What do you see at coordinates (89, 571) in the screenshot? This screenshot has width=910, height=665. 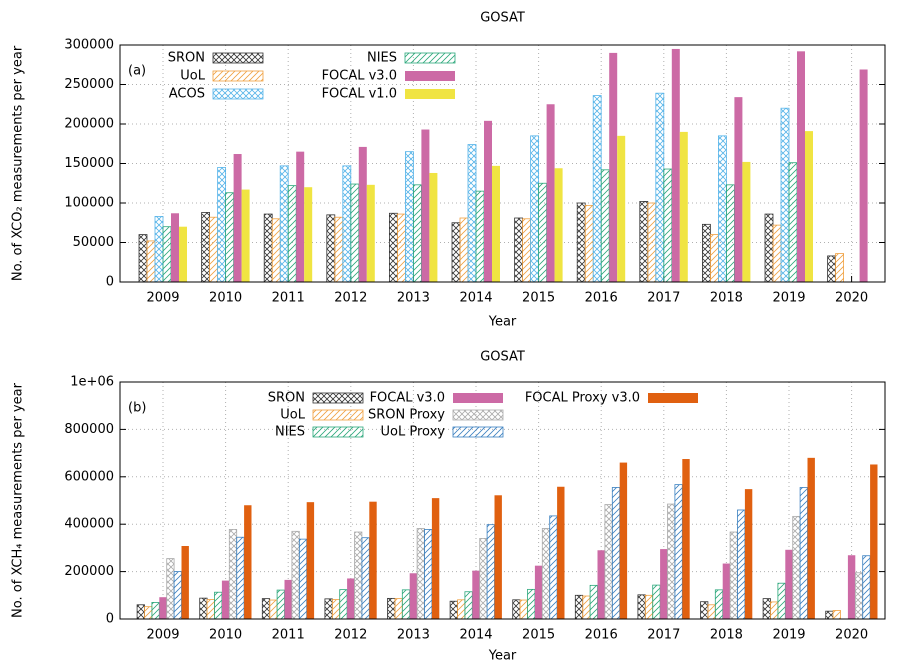 I see `y-tick-label: 200000` at bounding box center [89, 571].